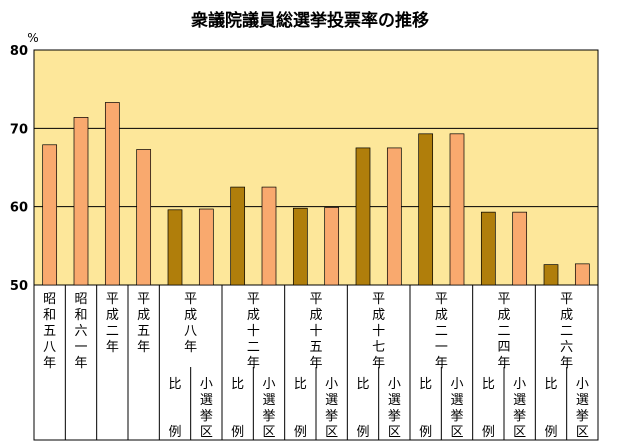 The height and width of the screenshot is (447, 620). I want to click on group-label-char: 和, so click(49, 315).